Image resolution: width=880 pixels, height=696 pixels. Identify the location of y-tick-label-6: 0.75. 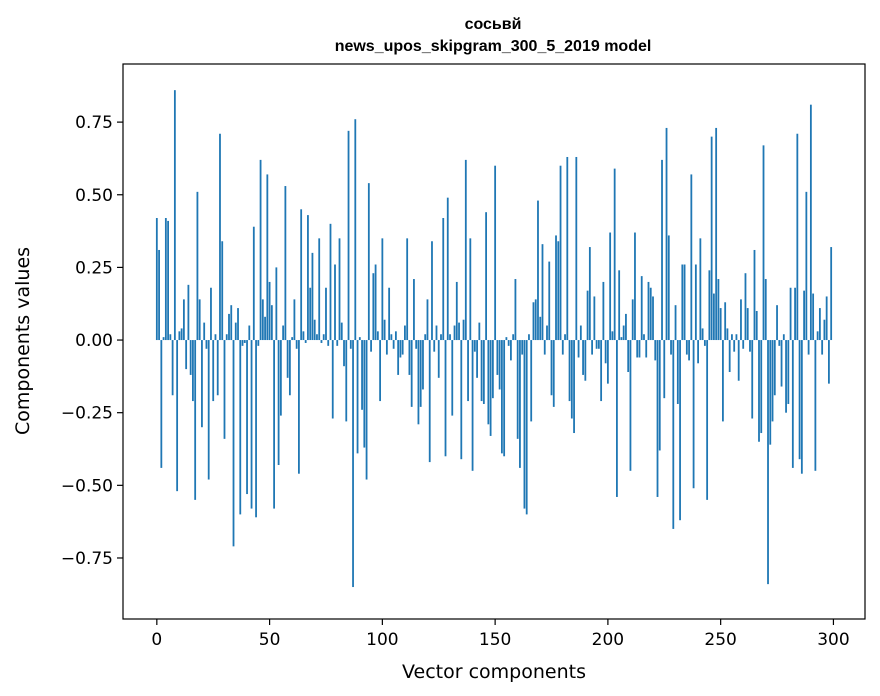
(94, 123).